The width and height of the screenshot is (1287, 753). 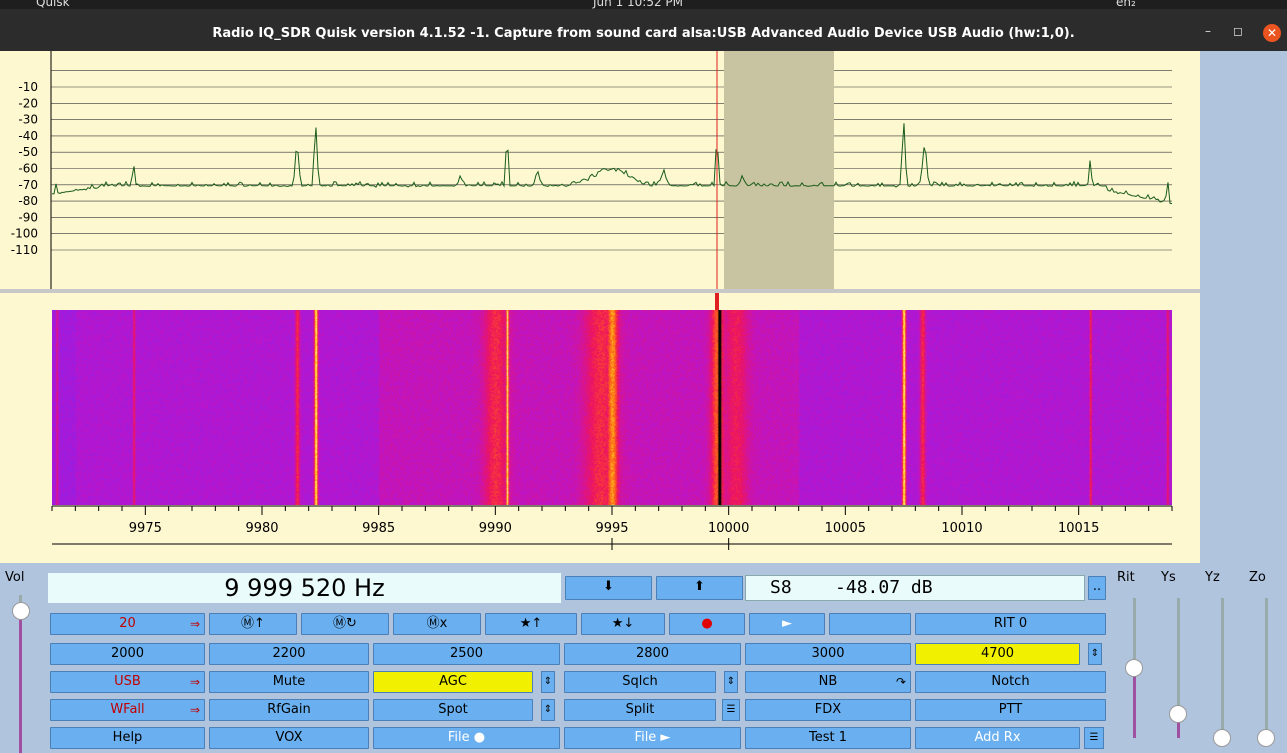 I want to click on band-label: 20, so click(x=127, y=623).